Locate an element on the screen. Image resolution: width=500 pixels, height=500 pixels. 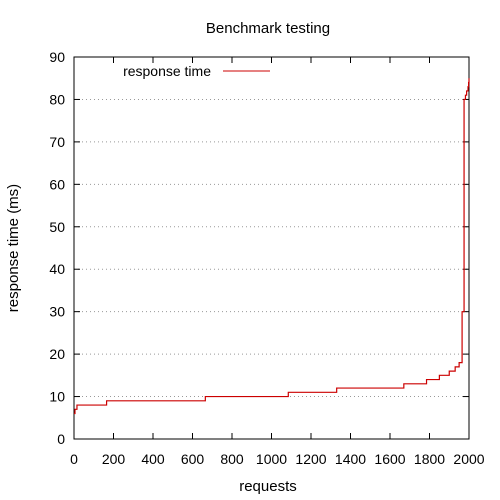
x-tick-label: 400 is located at coordinates (153, 459).